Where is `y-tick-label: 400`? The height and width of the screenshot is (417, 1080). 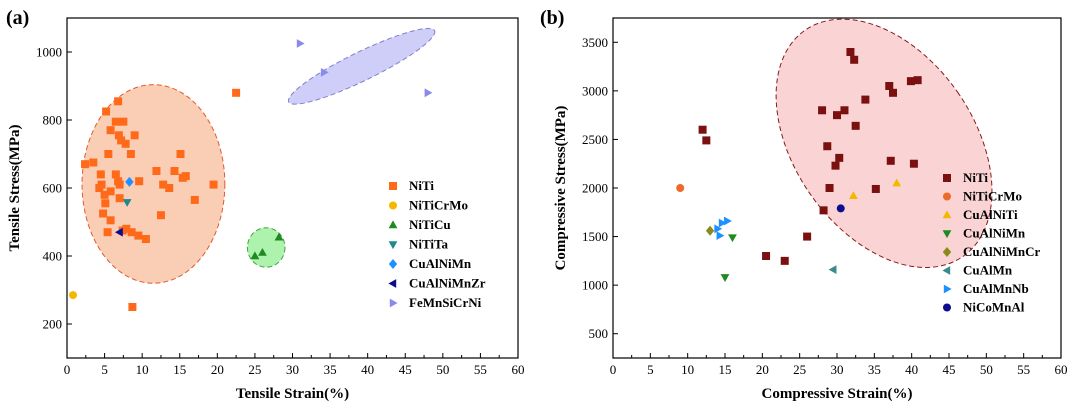
y-tick-label: 400 is located at coordinates (53, 256).